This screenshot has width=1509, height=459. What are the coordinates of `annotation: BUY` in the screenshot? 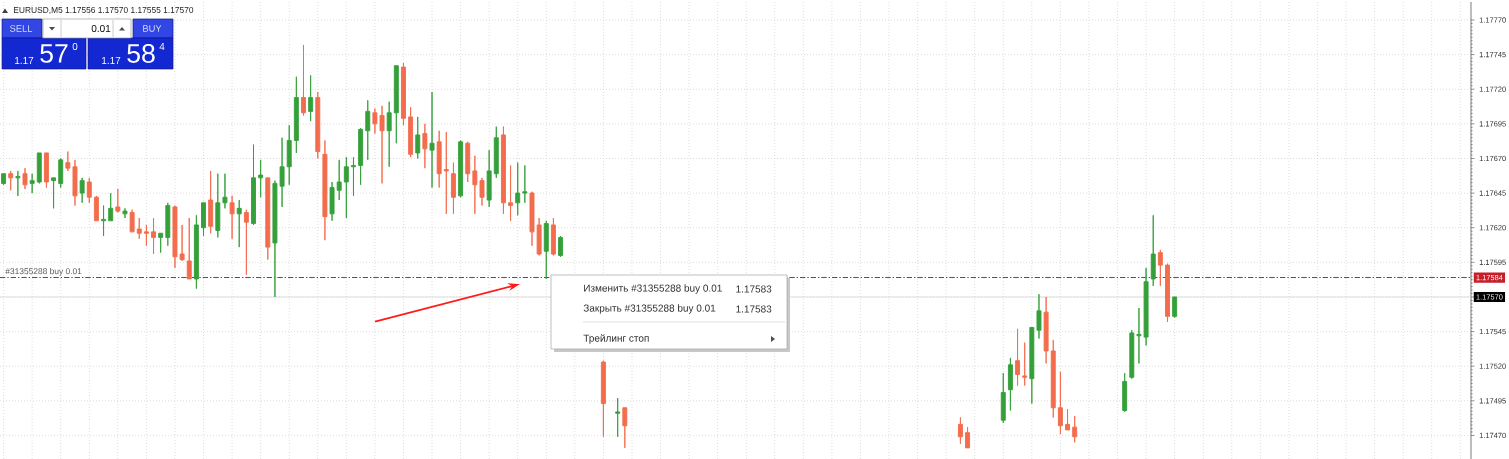 It's located at (152, 28).